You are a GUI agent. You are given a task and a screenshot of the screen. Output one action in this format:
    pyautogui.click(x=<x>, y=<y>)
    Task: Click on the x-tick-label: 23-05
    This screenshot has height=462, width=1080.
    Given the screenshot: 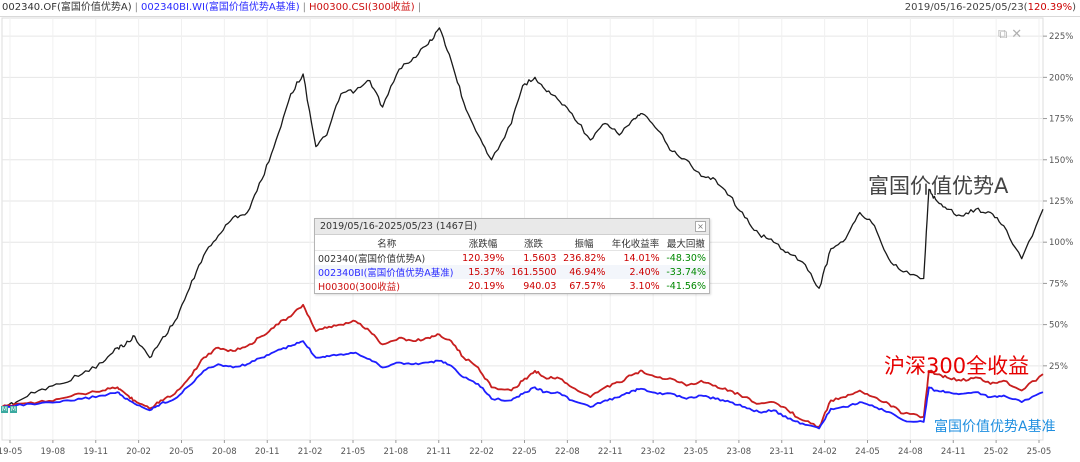 What is the action you would take?
    pyautogui.click(x=696, y=452)
    